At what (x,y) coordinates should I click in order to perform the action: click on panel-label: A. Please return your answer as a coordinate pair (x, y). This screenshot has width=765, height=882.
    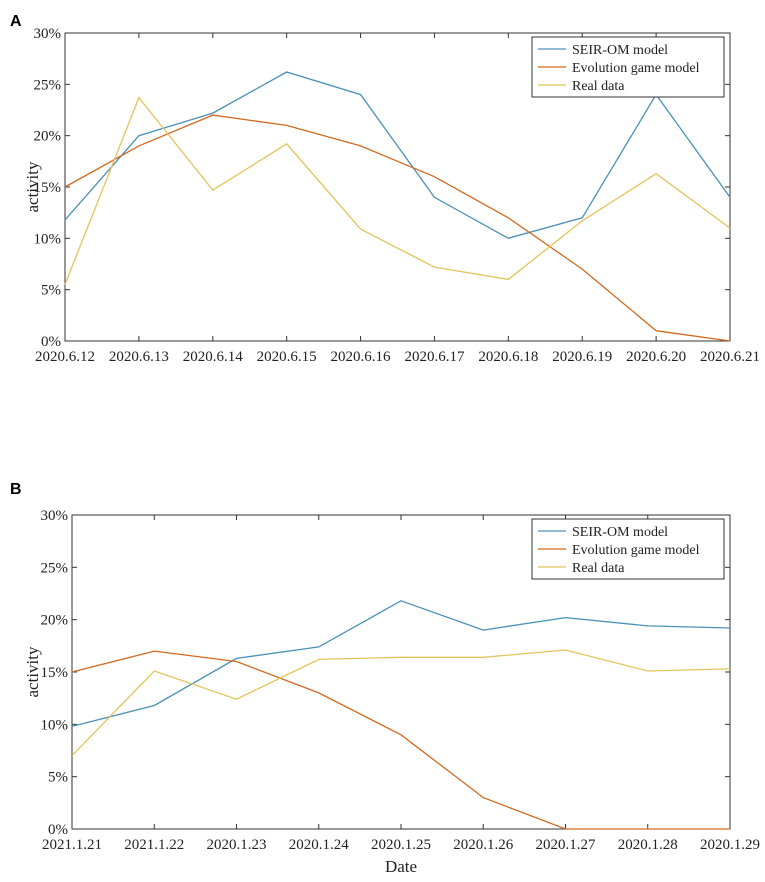
    Looking at the image, I should click on (16, 21).